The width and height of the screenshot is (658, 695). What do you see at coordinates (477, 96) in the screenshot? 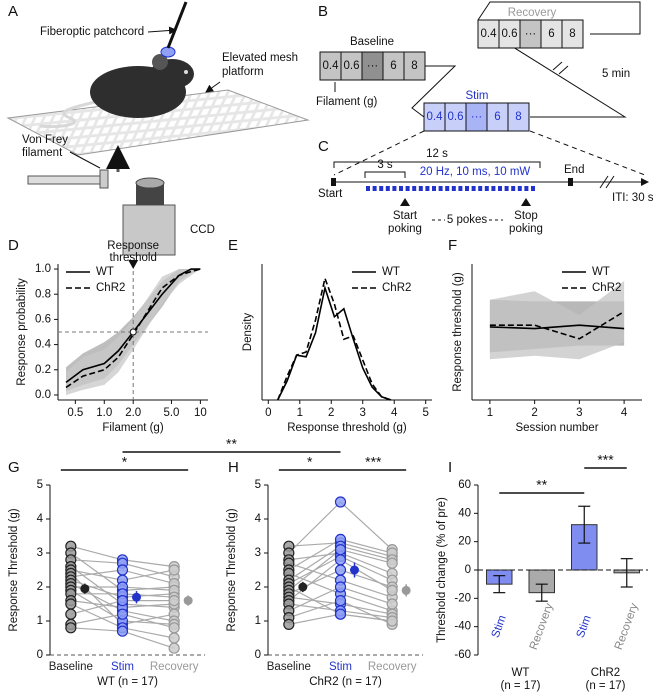
I see `label: Stim` at bounding box center [477, 96].